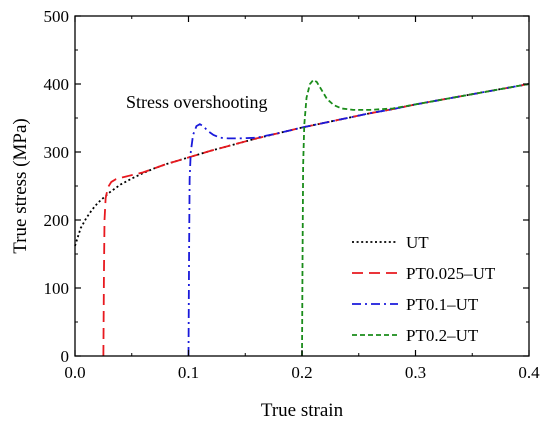 This screenshot has width=550, height=428. Describe the element at coordinates (20, 185) in the screenshot. I see `y-axis-title: True stress (MPa)` at that location.